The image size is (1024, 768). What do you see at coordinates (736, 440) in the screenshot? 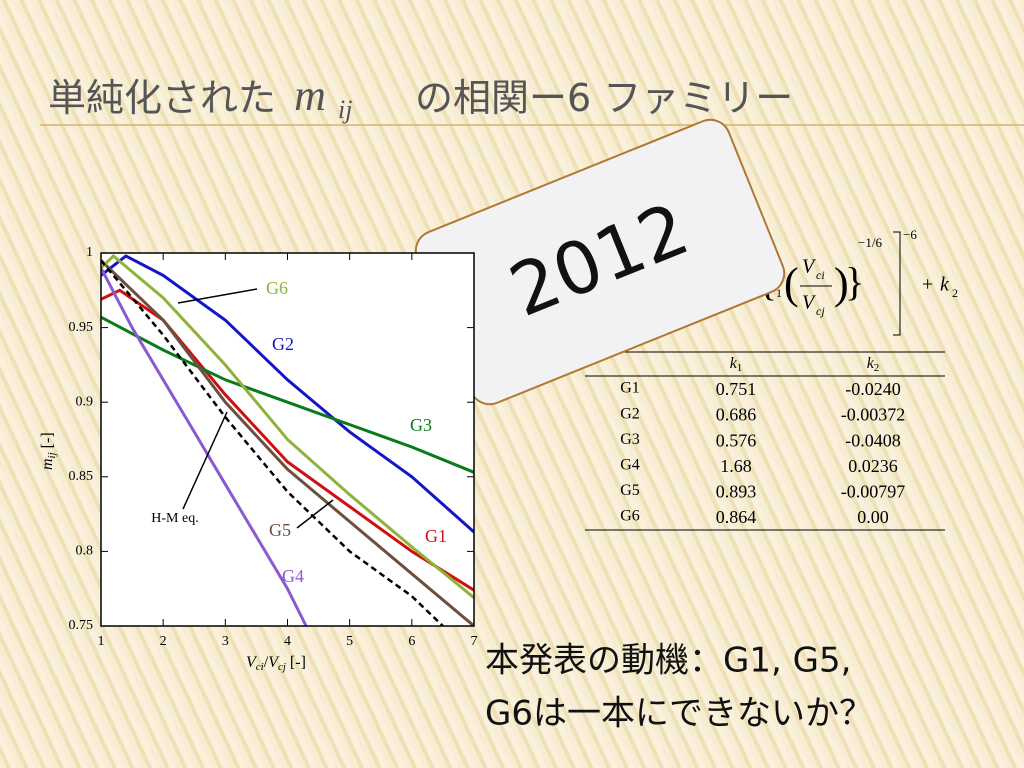
I see `table-cell: 0.576` at bounding box center [736, 440].